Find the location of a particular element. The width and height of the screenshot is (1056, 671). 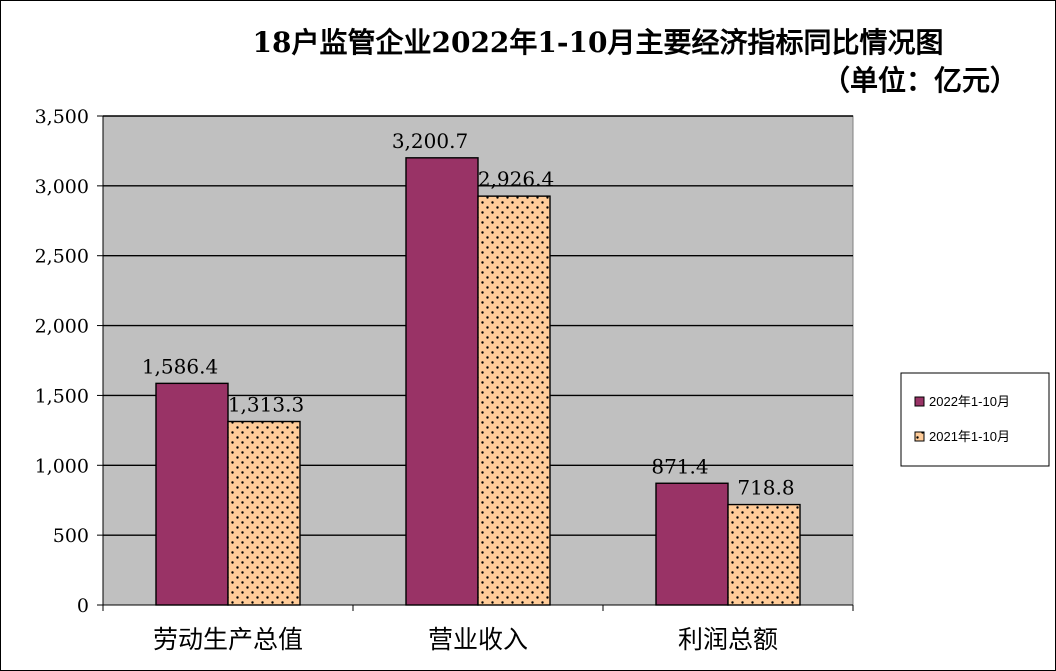

data-label: 1,586.4 is located at coordinates (180, 366).